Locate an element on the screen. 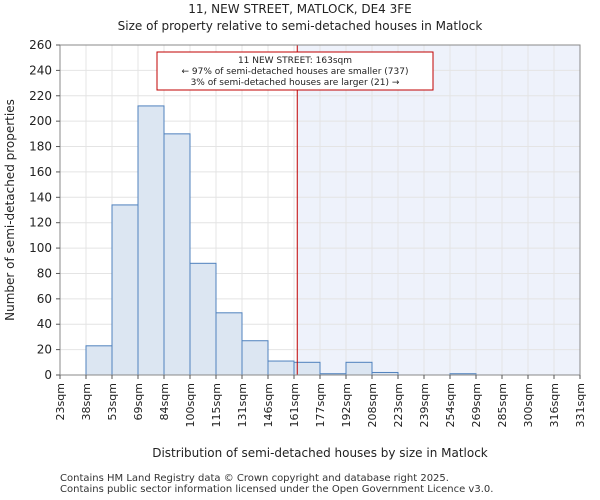 Image resolution: width=600 pixels, height=500 pixels. x-tick-label: 115sqm is located at coordinates (216, 405).